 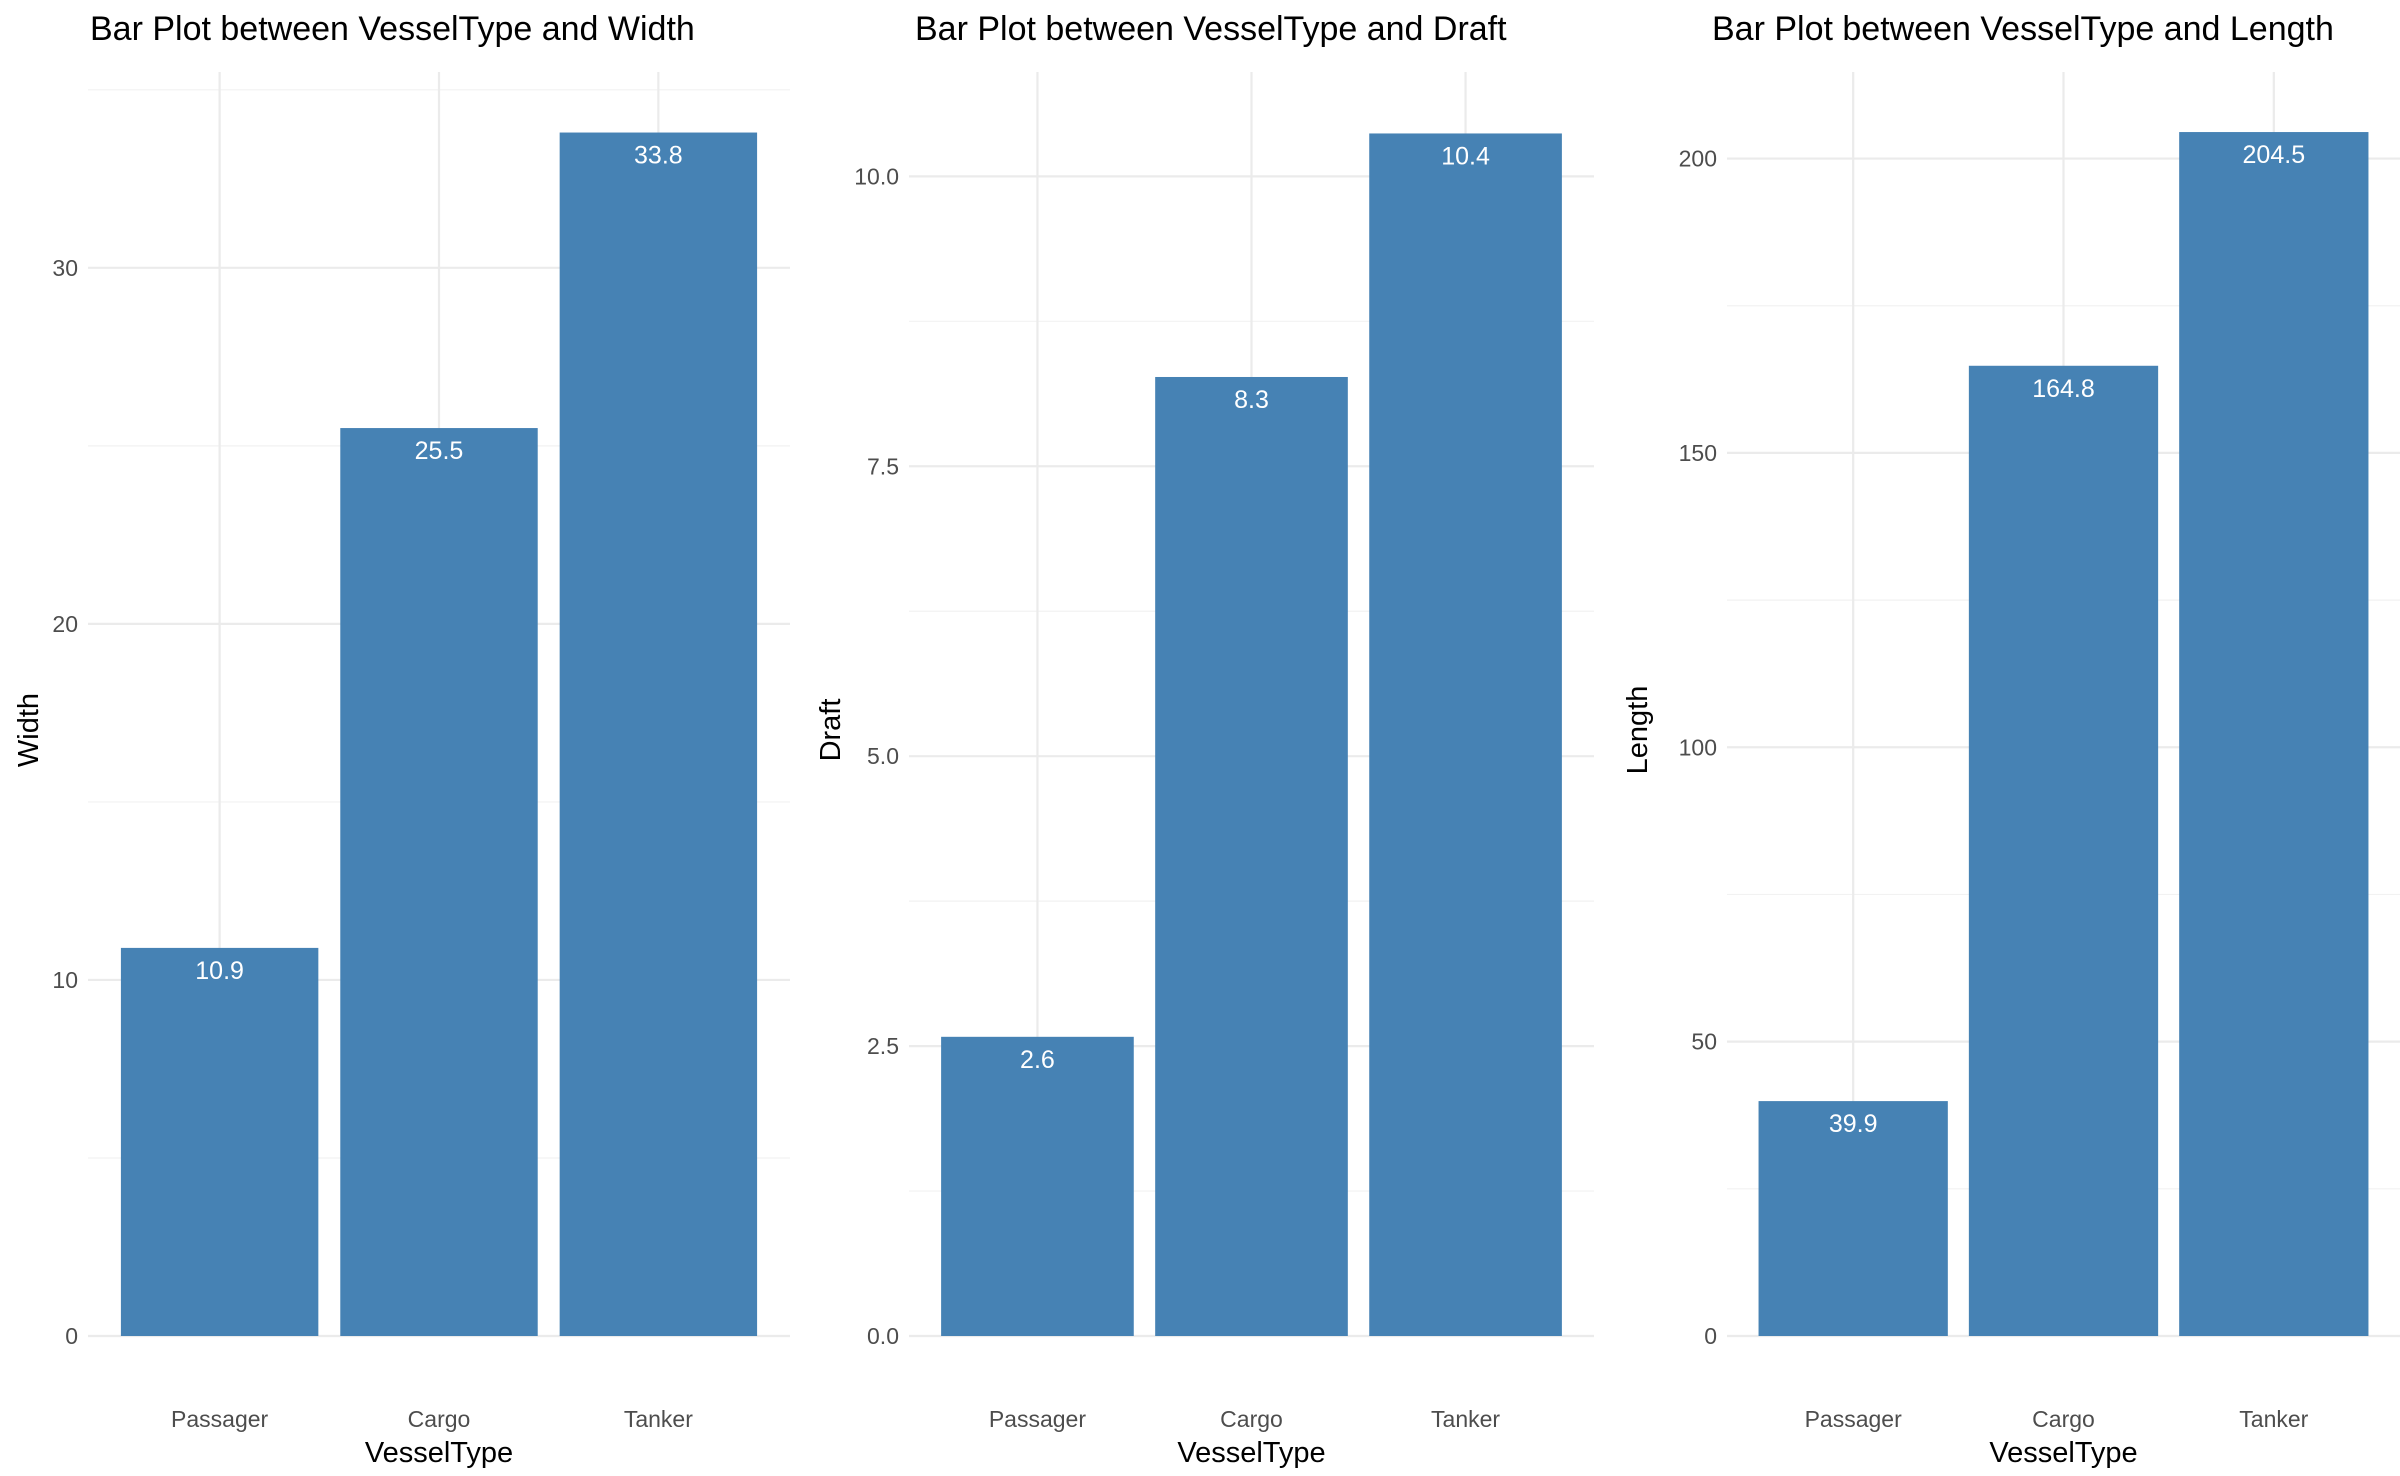 What do you see at coordinates (1211, 29) in the screenshot?
I see `chart-title: Bar Plot between VesselType and Draft` at bounding box center [1211, 29].